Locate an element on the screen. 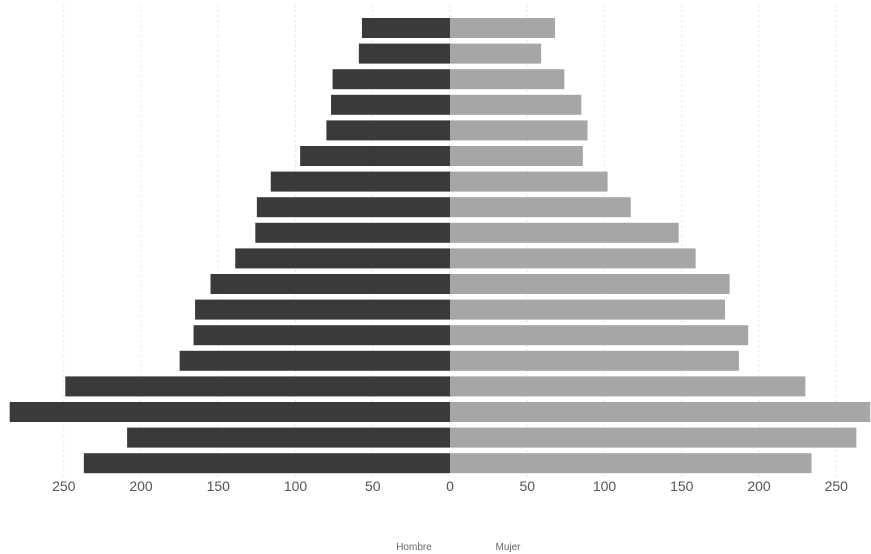 The image size is (871, 554). legend: Hombre Mujer is located at coordinates (458, 547).